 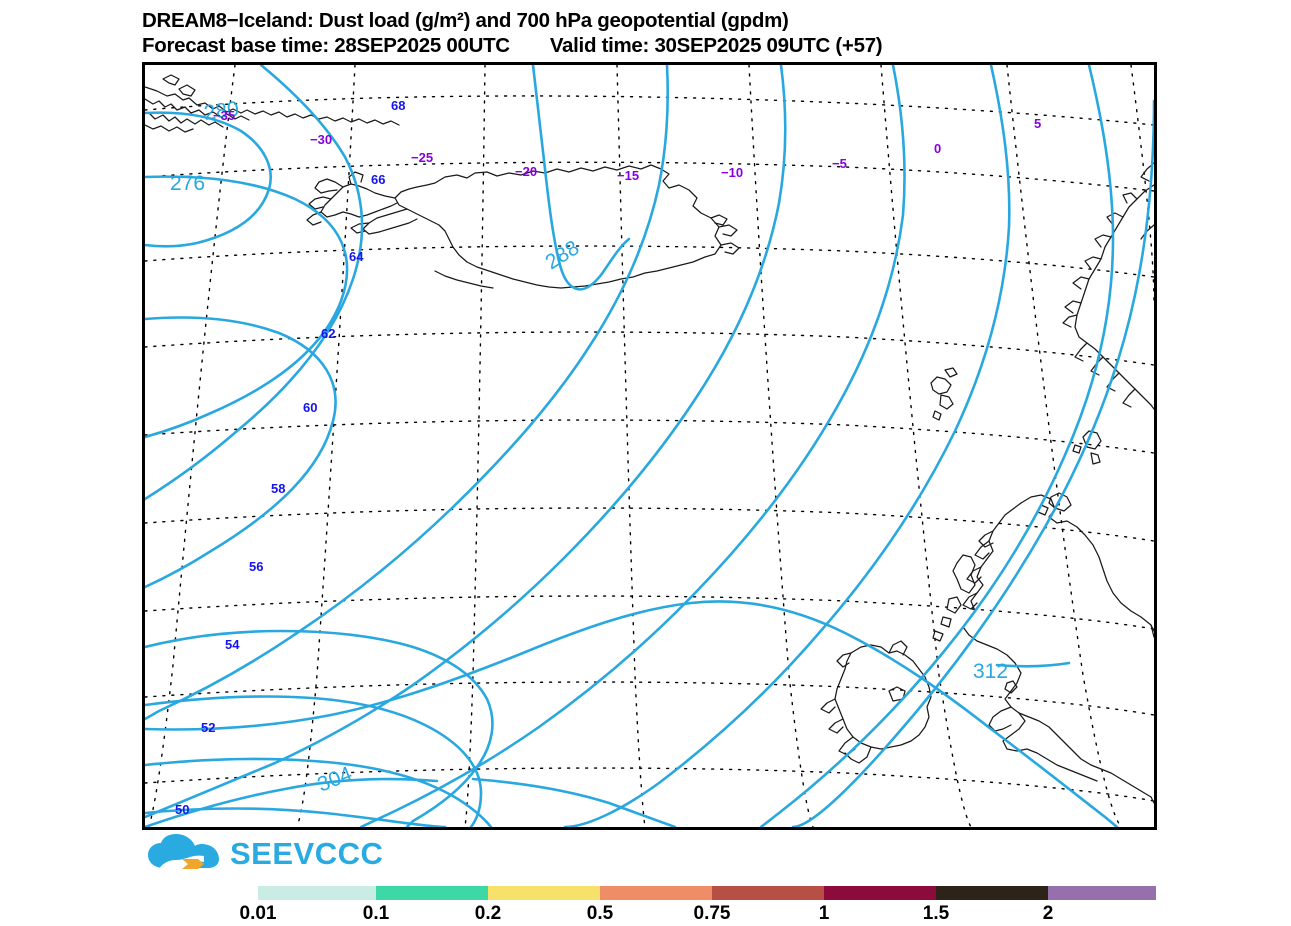 I want to click on lat-label-62: 62, so click(x=328, y=333).